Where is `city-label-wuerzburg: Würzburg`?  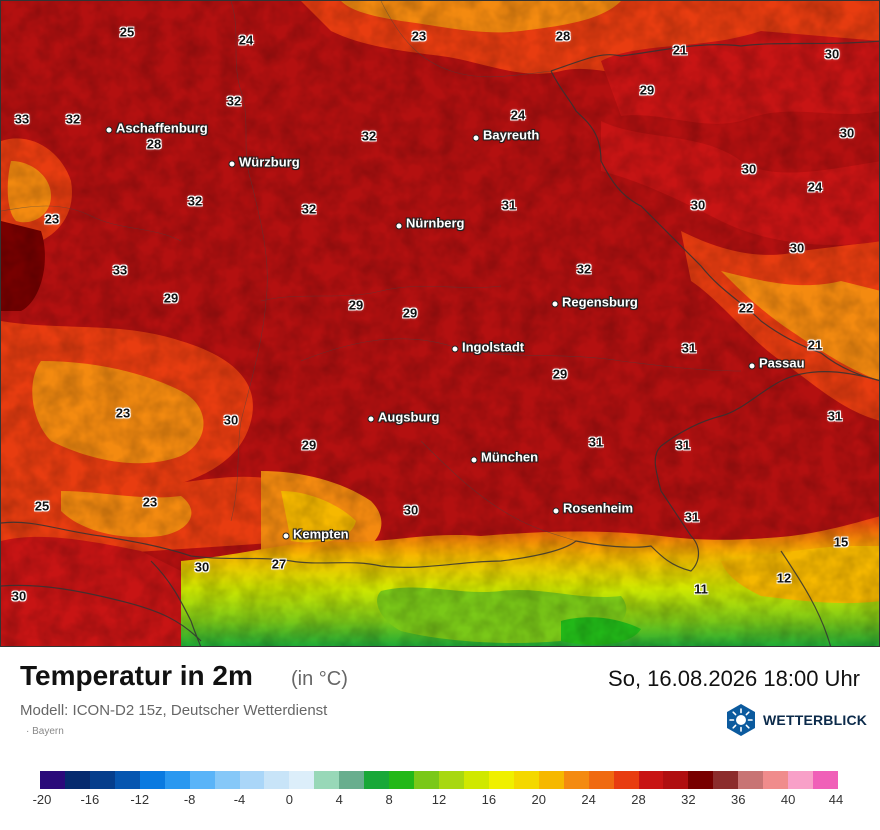
city-label-wuerzburg: Würzburg is located at coordinates (269, 162).